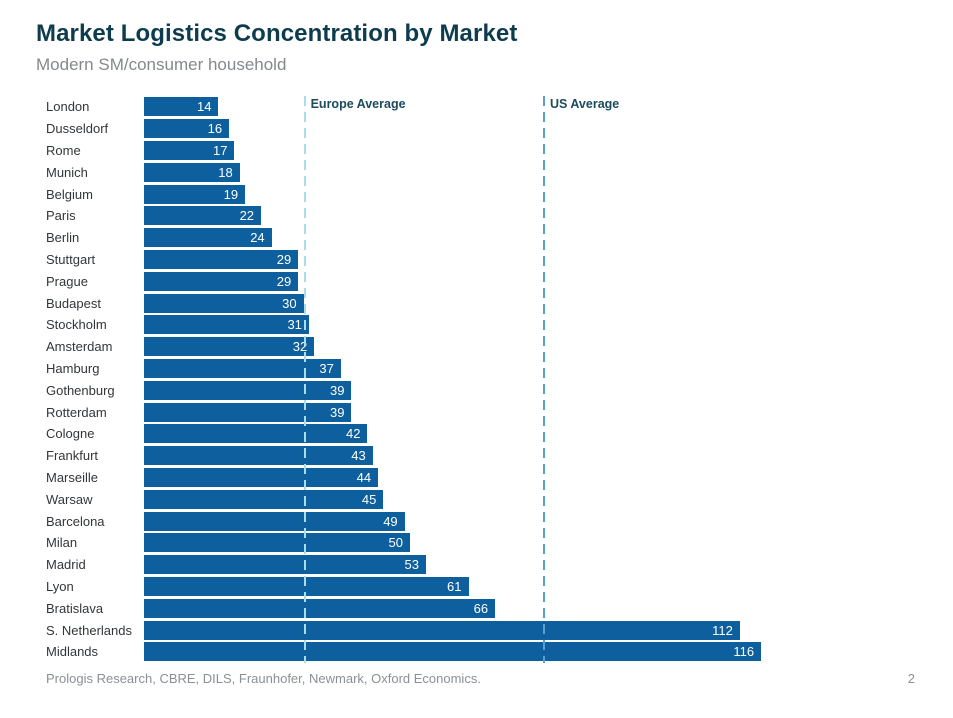 This screenshot has width=953, height=718. What do you see at coordinates (486, 172) in the screenshot?
I see `bar-row: Munich 18` at bounding box center [486, 172].